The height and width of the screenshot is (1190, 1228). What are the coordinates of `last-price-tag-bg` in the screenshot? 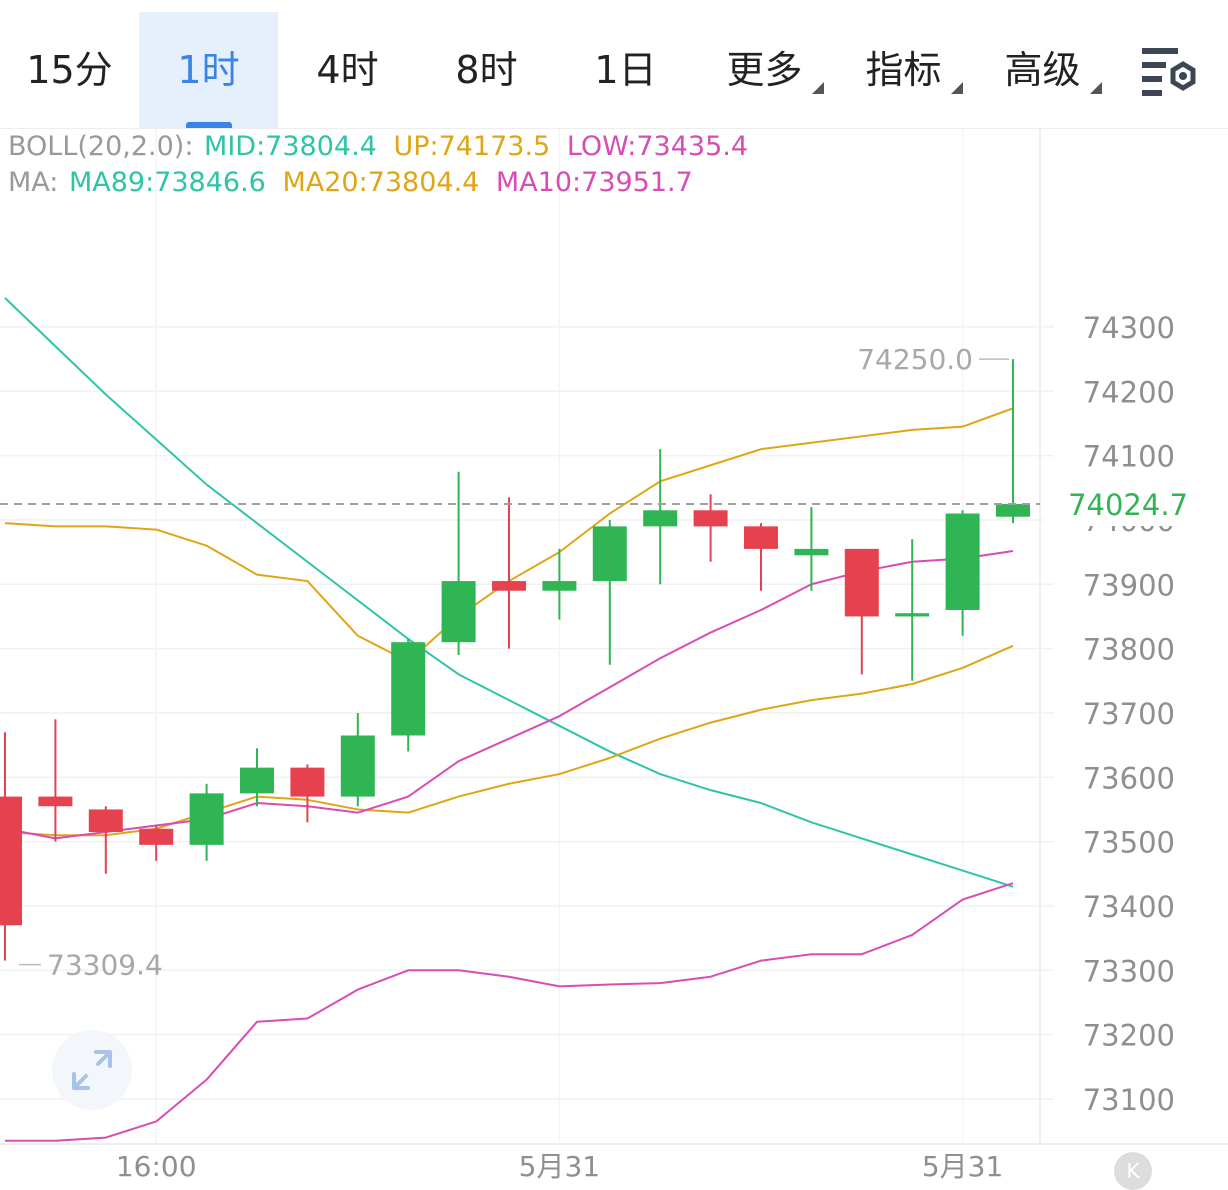 It's located at (1136, 503).